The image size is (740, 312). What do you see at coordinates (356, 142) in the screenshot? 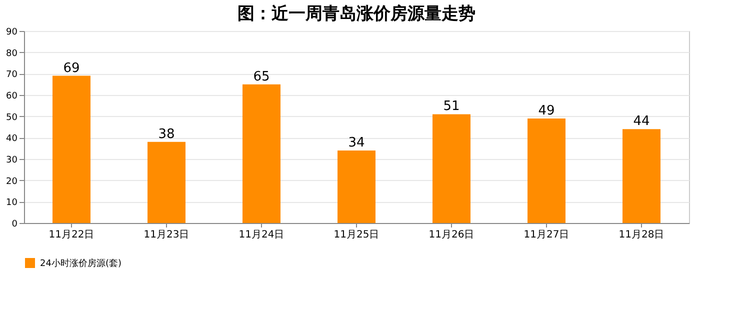
I see `data-label: 34` at bounding box center [356, 142].